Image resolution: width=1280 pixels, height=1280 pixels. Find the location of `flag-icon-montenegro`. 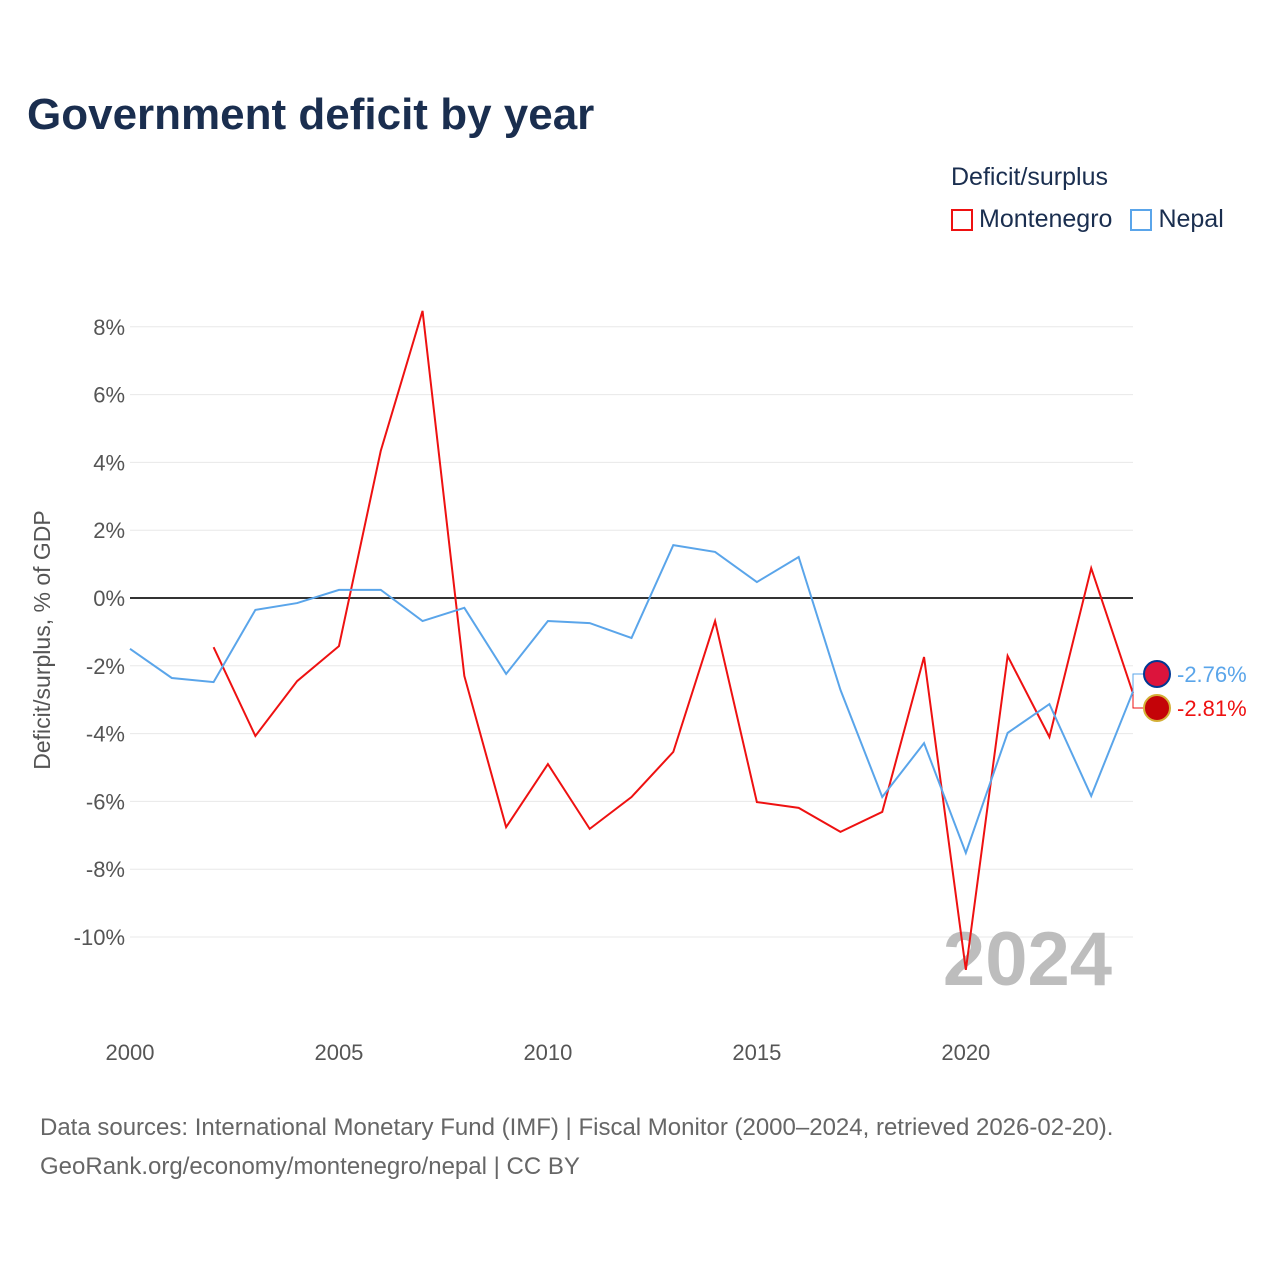

flag-icon-montenegro is located at coordinates (1157, 708).